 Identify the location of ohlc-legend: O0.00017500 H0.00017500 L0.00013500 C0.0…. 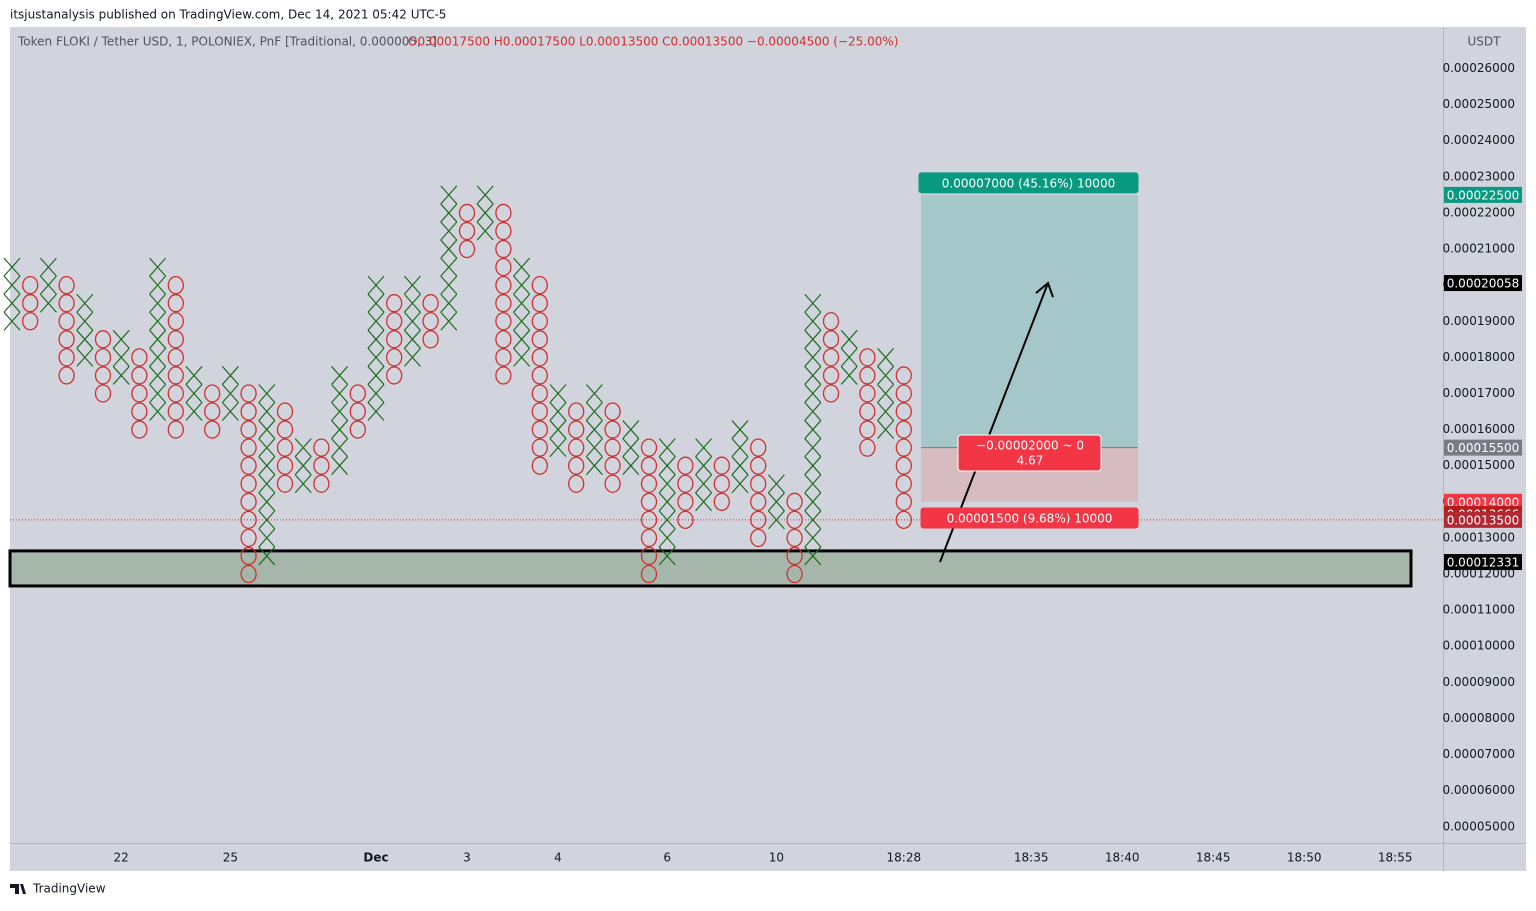
(653, 42).